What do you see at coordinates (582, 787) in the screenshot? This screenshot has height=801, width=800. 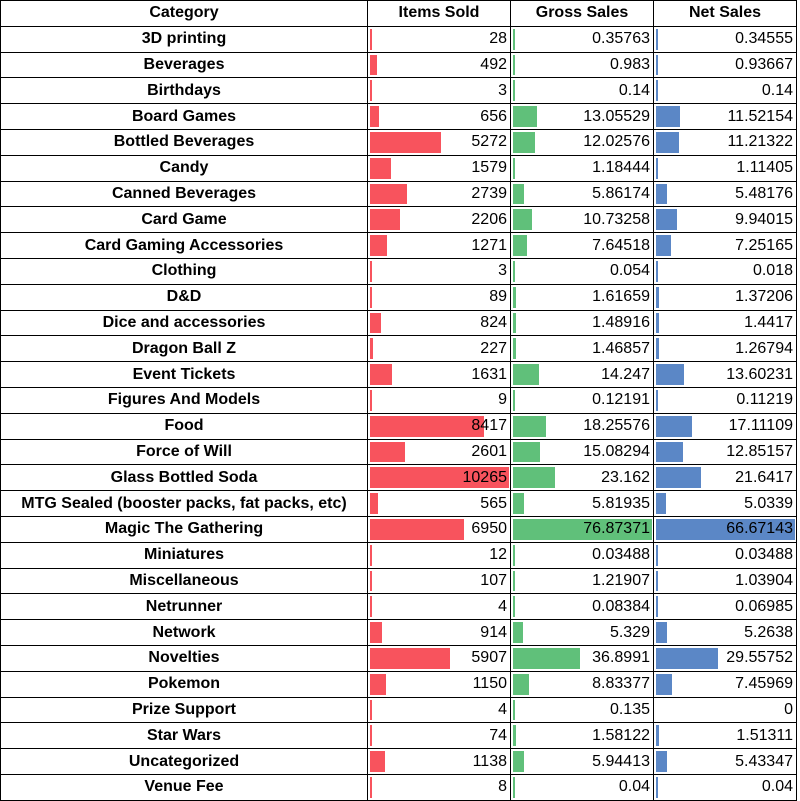 I see `cell-gross-sales: 0.04` at bounding box center [582, 787].